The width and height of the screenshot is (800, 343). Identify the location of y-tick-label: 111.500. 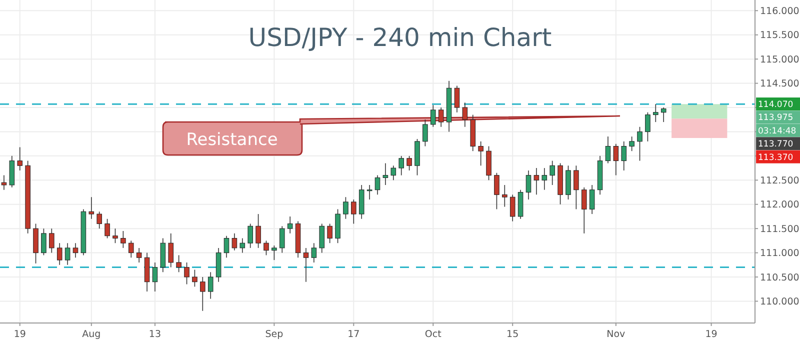
(780, 229).